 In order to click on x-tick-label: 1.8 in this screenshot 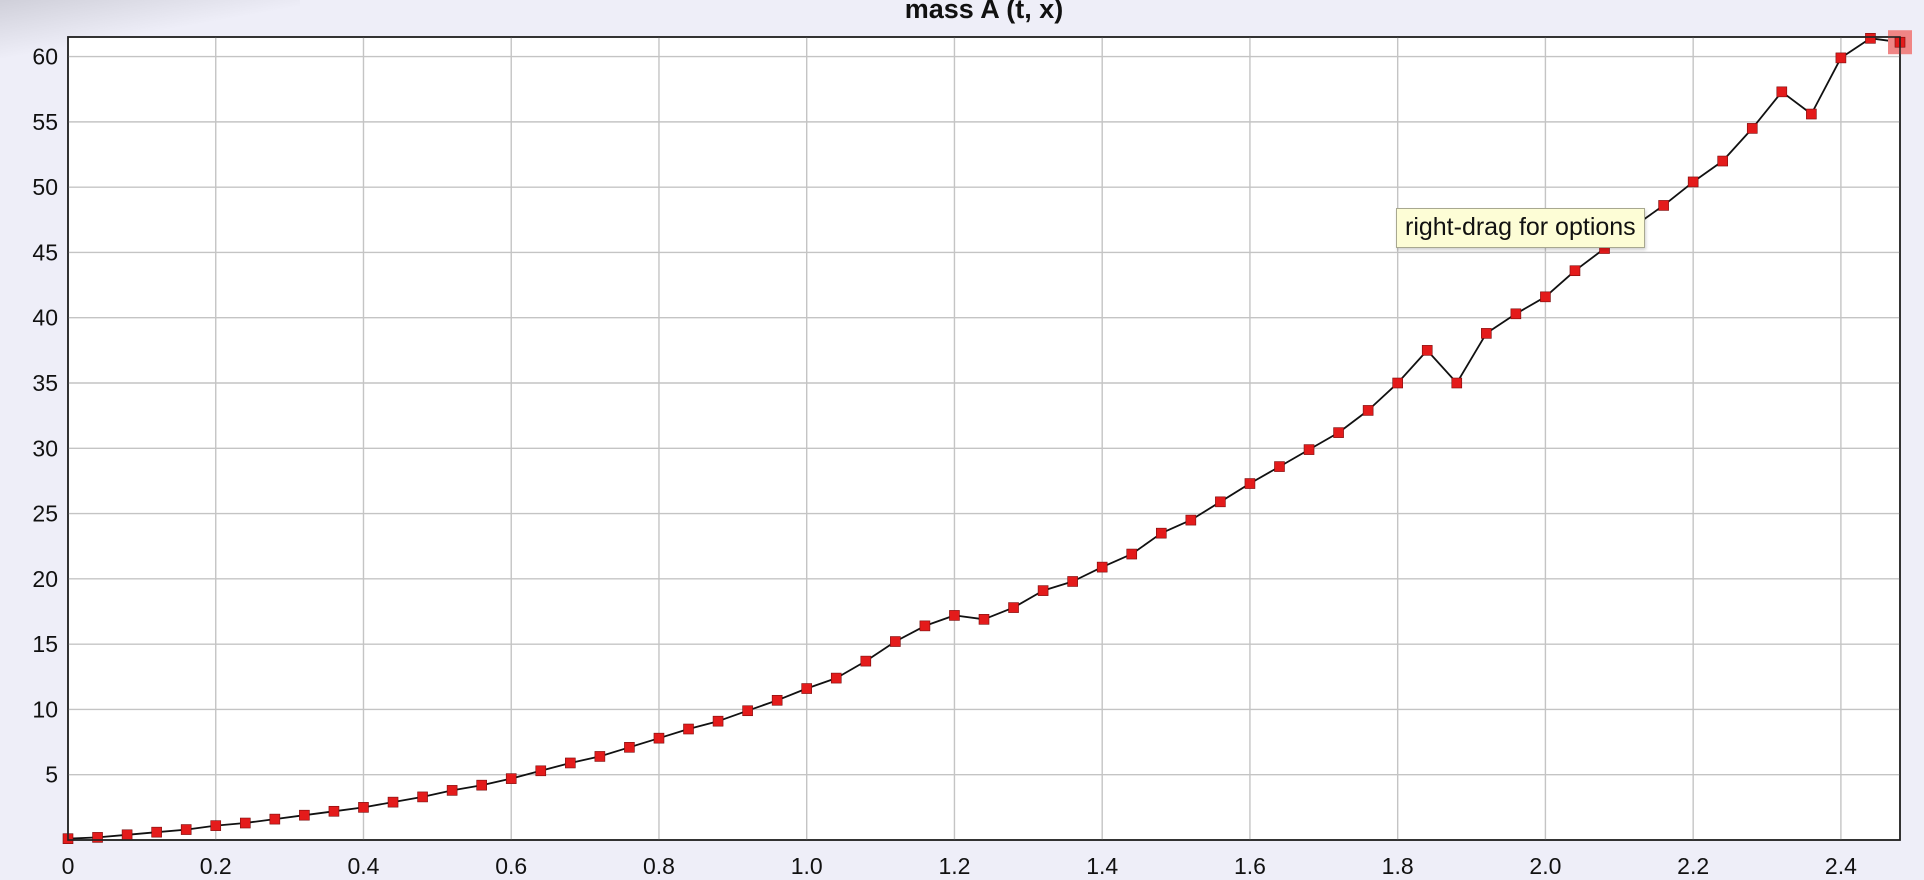, I will do `click(1398, 866)`.